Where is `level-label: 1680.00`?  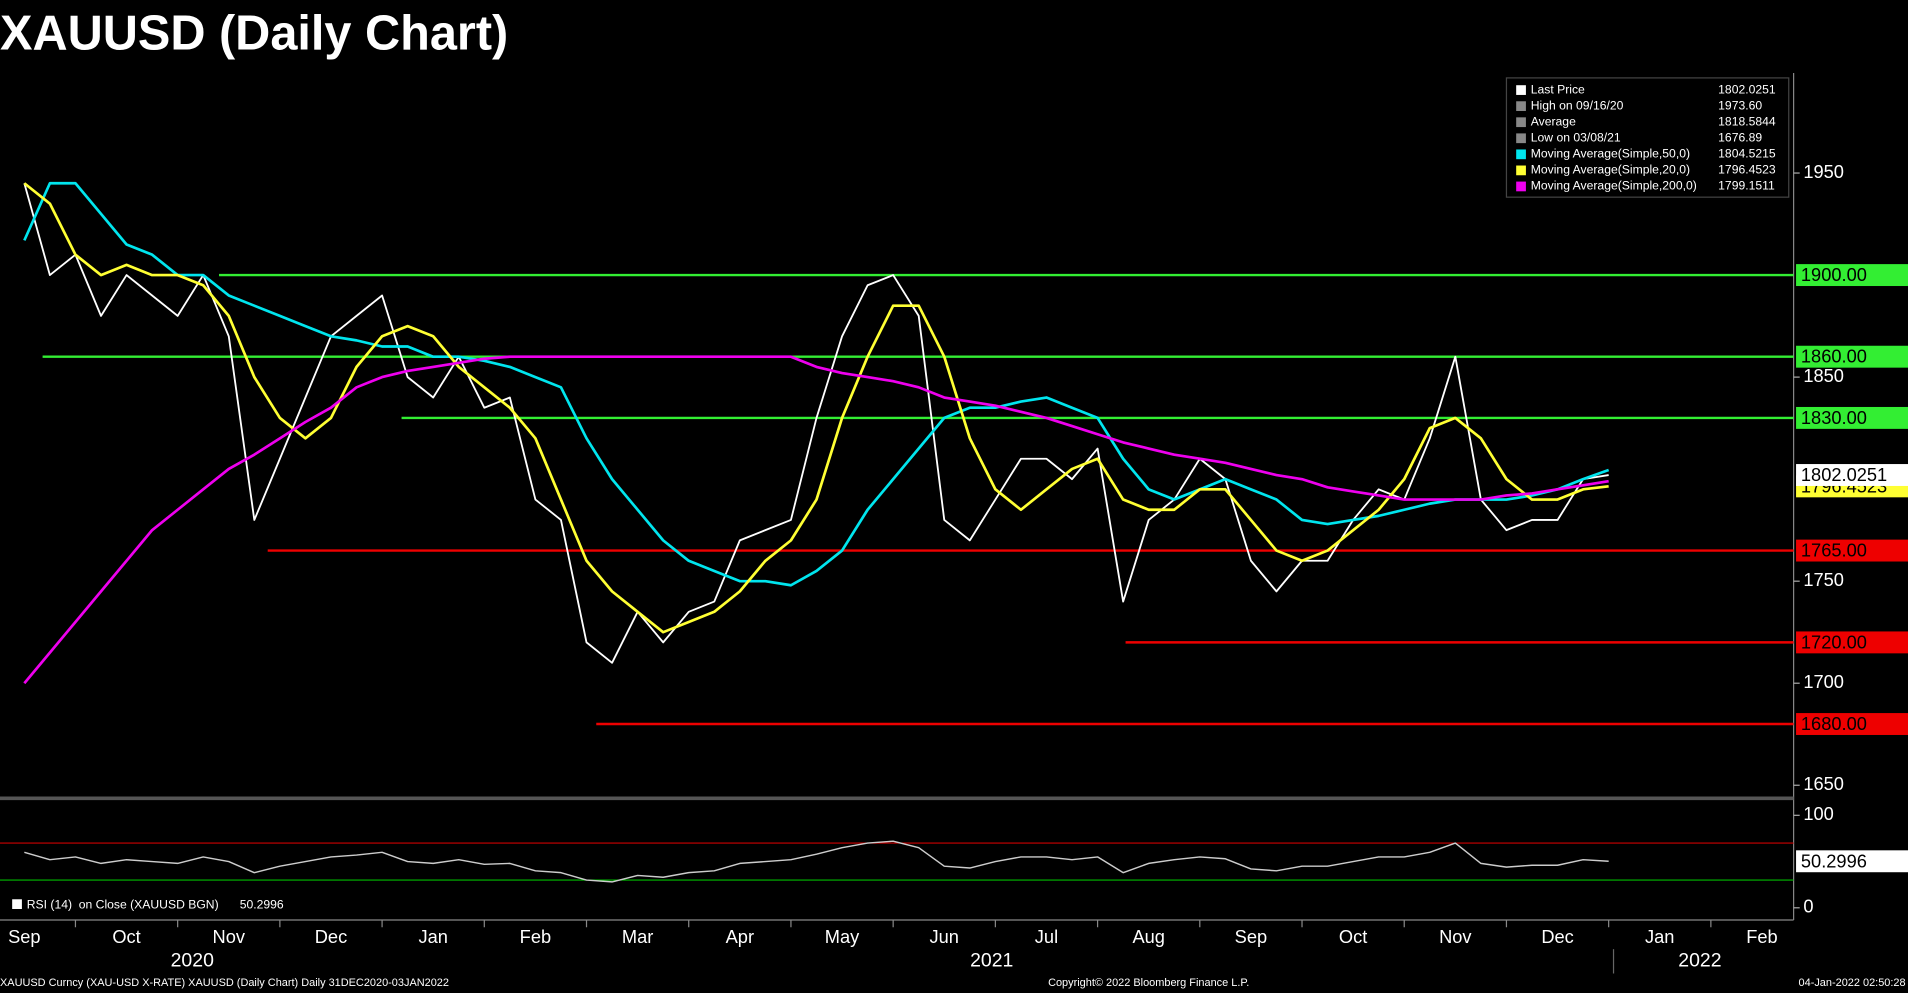
level-label: 1680.00 is located at coordinates (1834, 723).